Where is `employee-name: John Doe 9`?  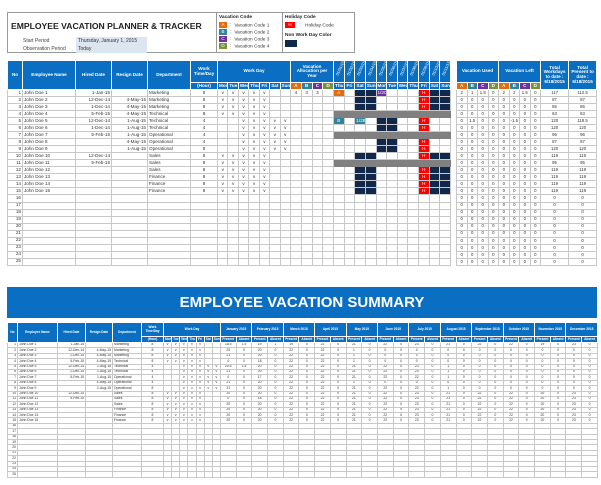
employee-name: John Doe 9 is located at coordinates (49, 149).